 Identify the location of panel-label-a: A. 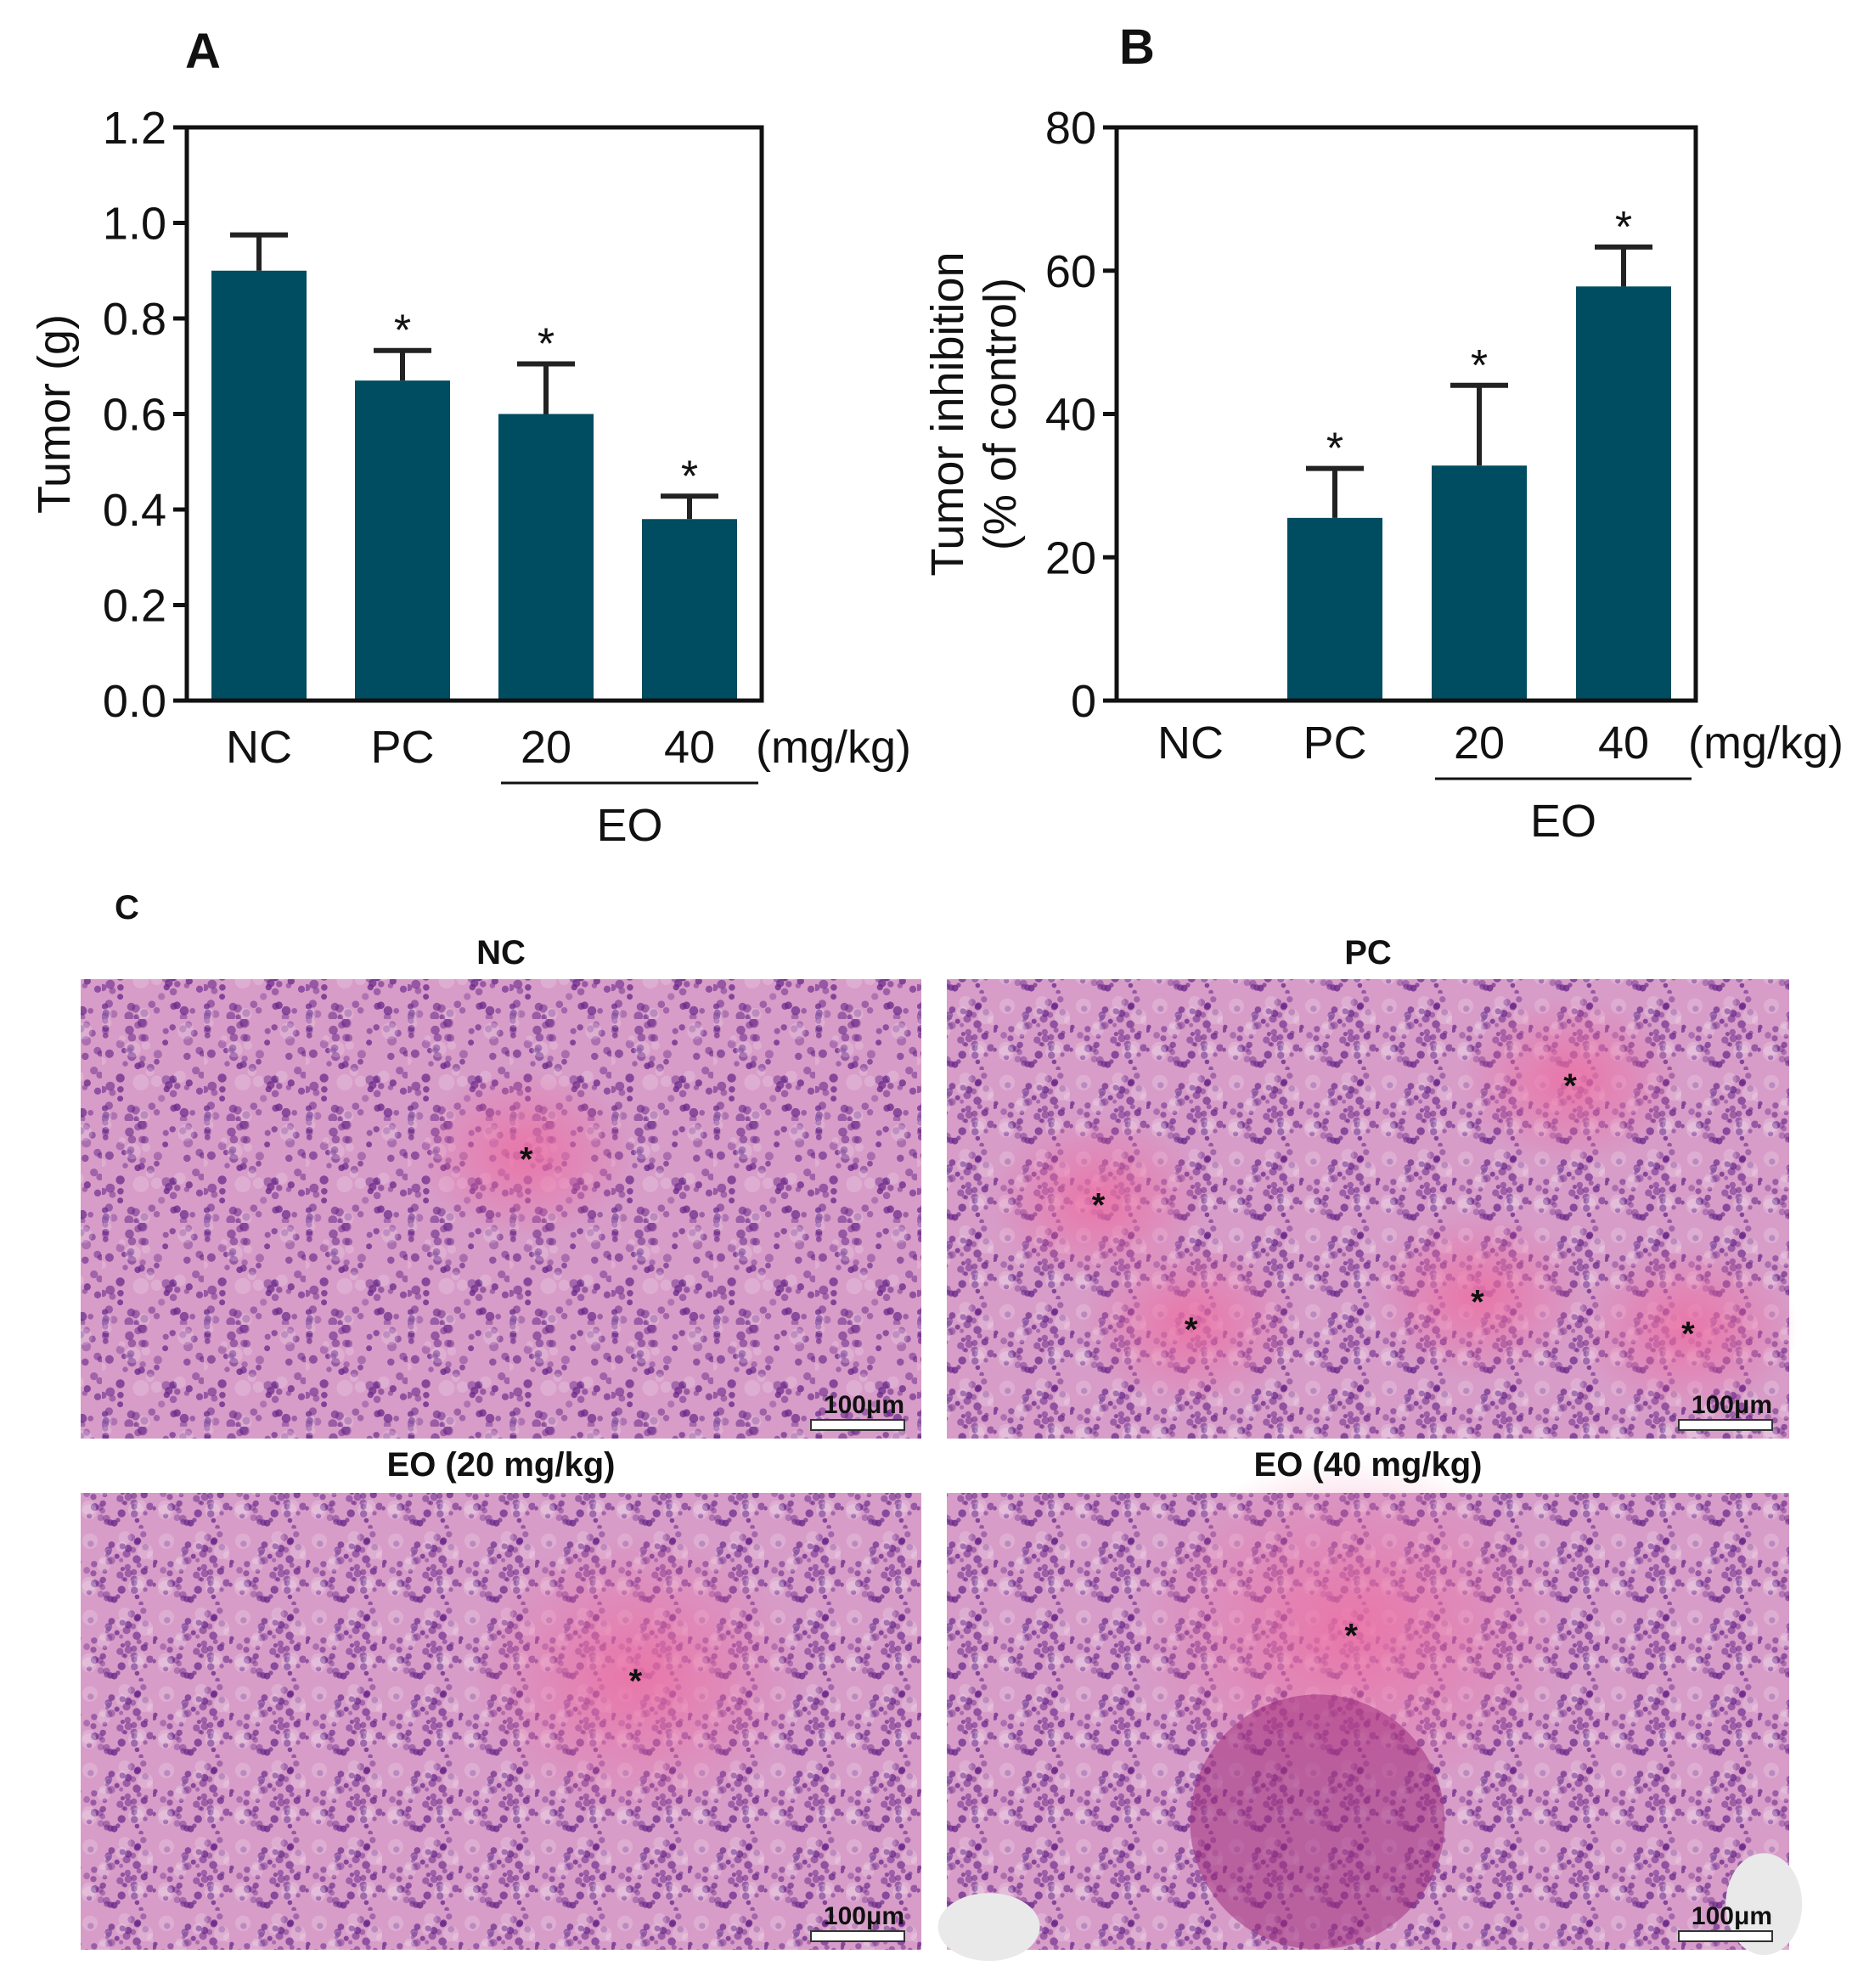
(203, 51).